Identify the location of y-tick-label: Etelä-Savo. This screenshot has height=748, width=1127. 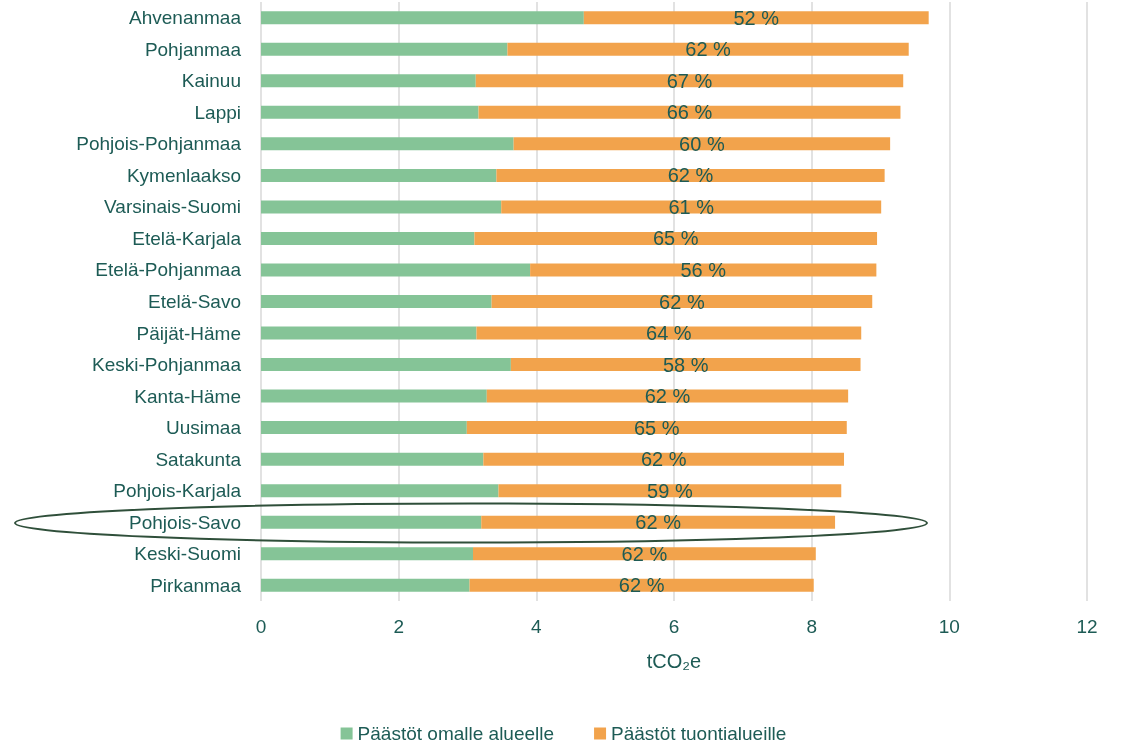
(194, 301).